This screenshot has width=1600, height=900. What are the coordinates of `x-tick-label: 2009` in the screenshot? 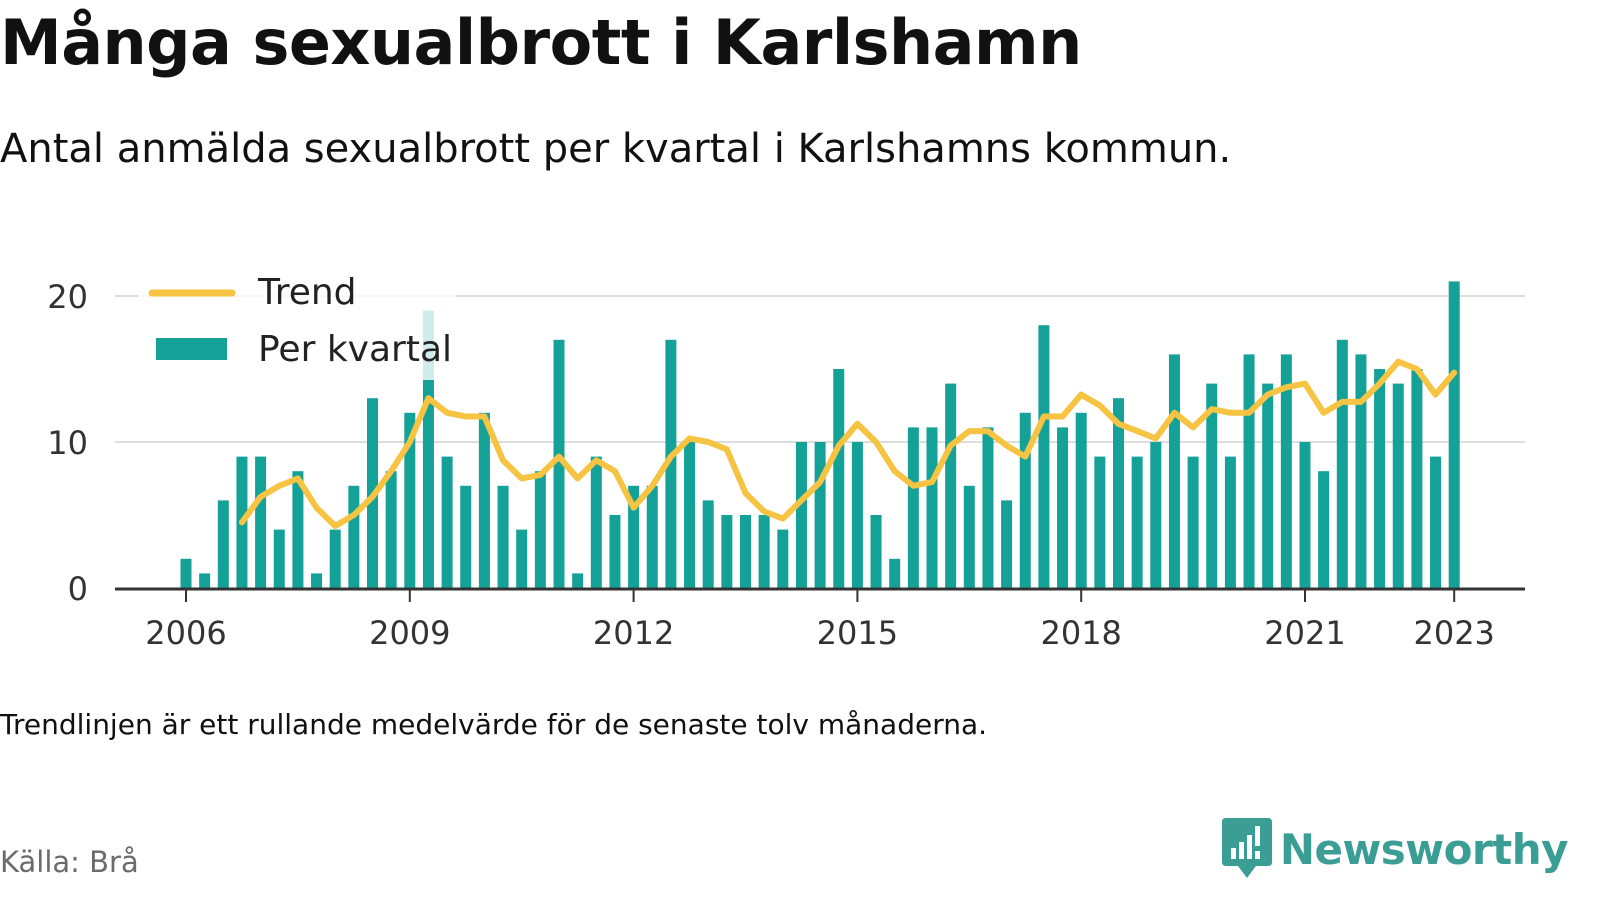 It's located at (409, 633).